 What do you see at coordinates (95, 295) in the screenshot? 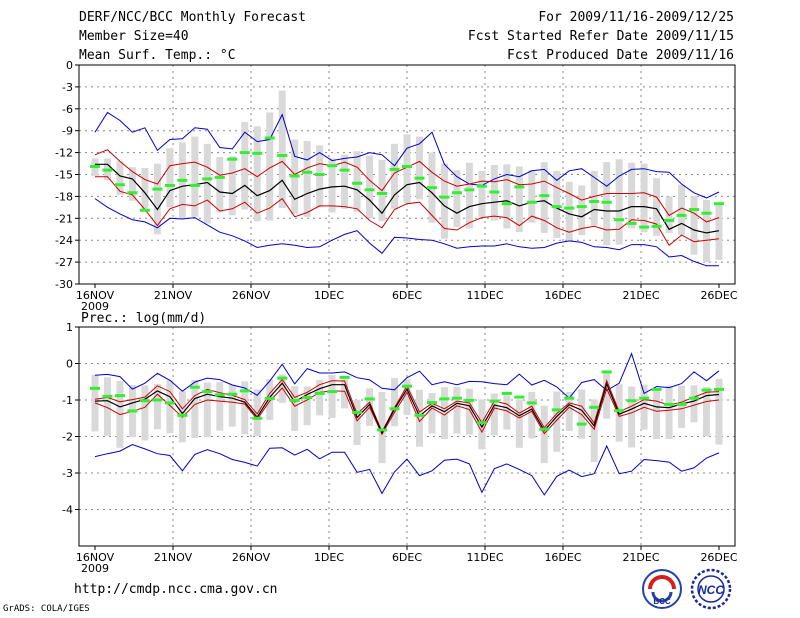
I see `temp-x-tick-label: 16NOV` at bounding box center [95, 295].